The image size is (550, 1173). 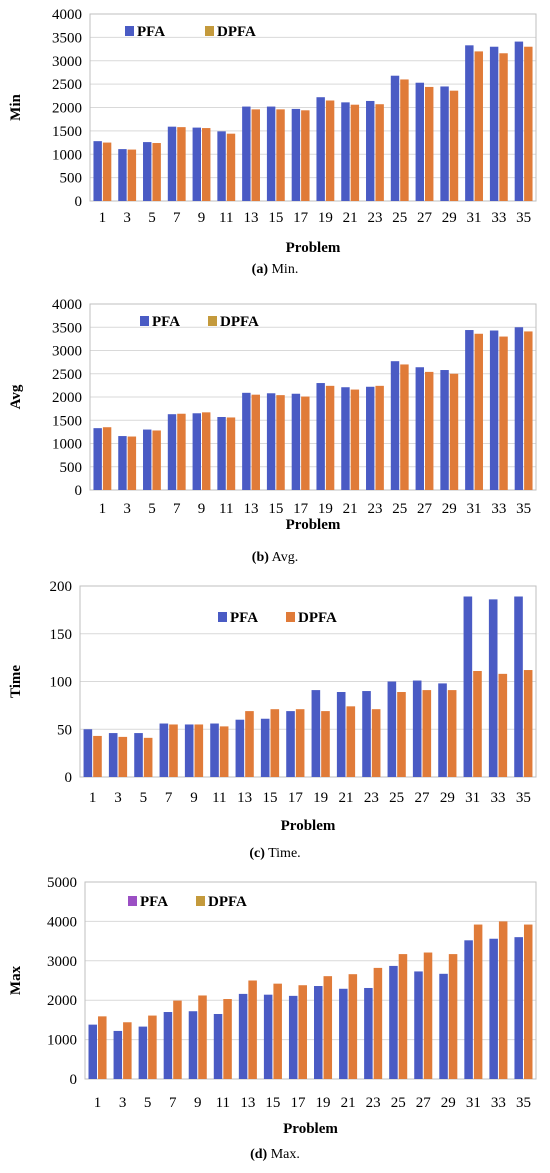 I want to click on y-tick-label: 0, so click(x=74, y=1080).